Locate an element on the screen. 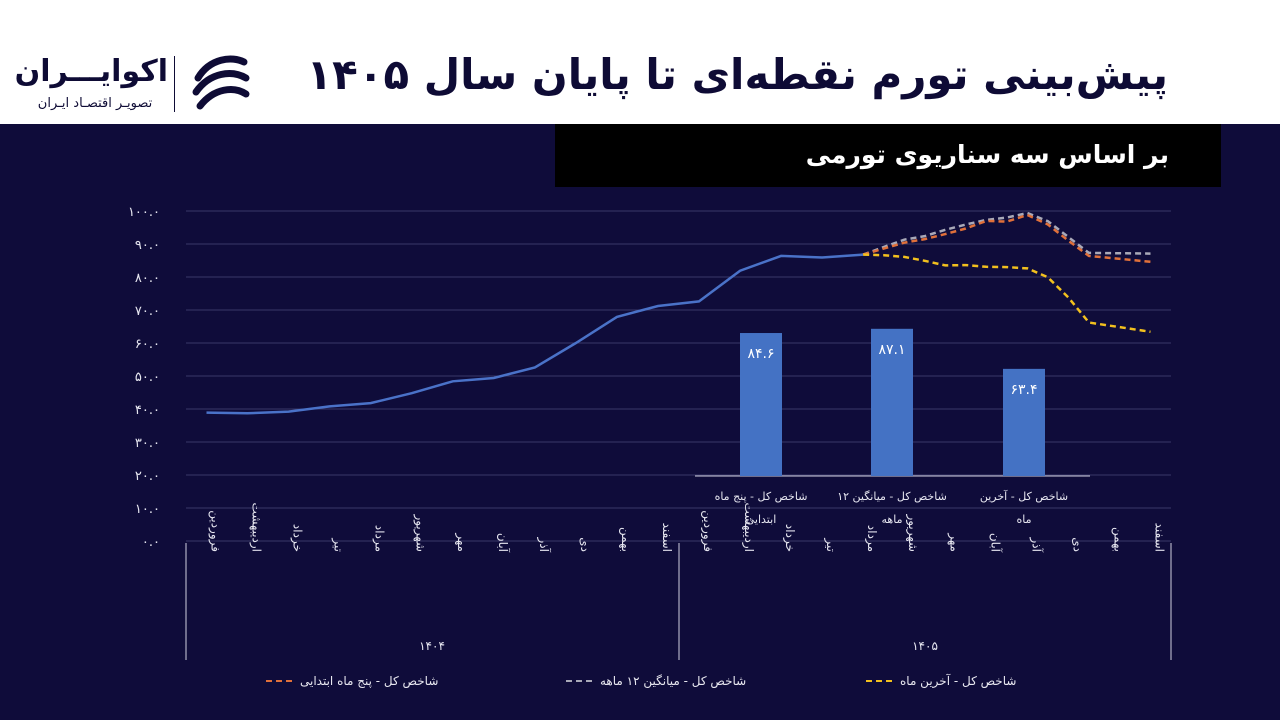  bar-value-label: ۶۳.۴ is located at coordinates (1023, 390).